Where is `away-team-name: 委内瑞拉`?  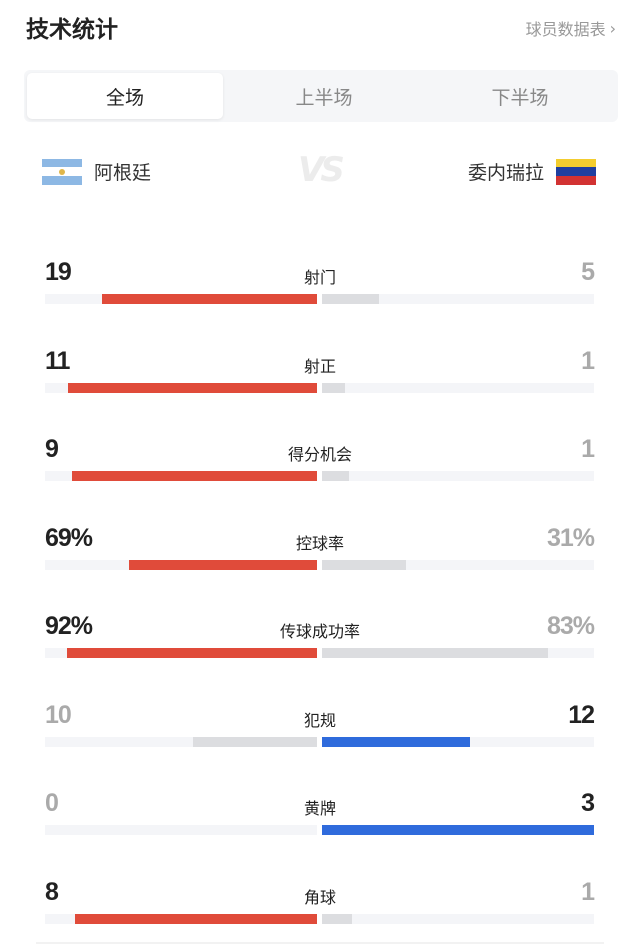 away-team-name: 委内瑞拉 is located at coordinates (505, 173).